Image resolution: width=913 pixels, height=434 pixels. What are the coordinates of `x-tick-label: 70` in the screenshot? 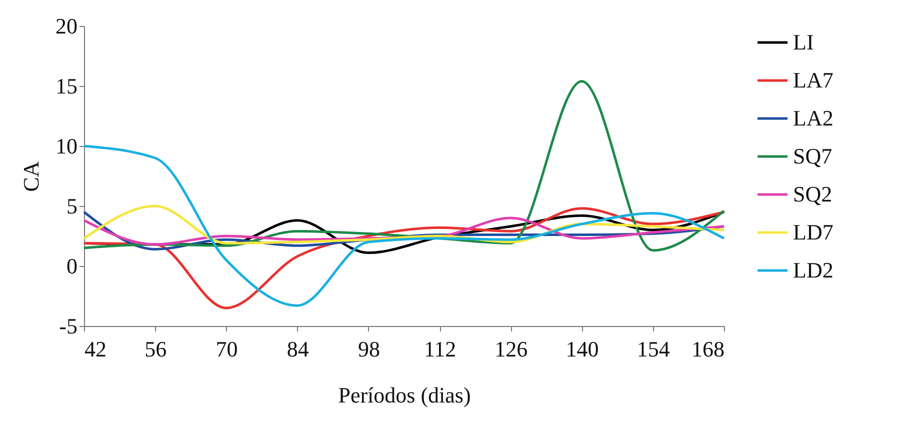 It's located at (227, 349).